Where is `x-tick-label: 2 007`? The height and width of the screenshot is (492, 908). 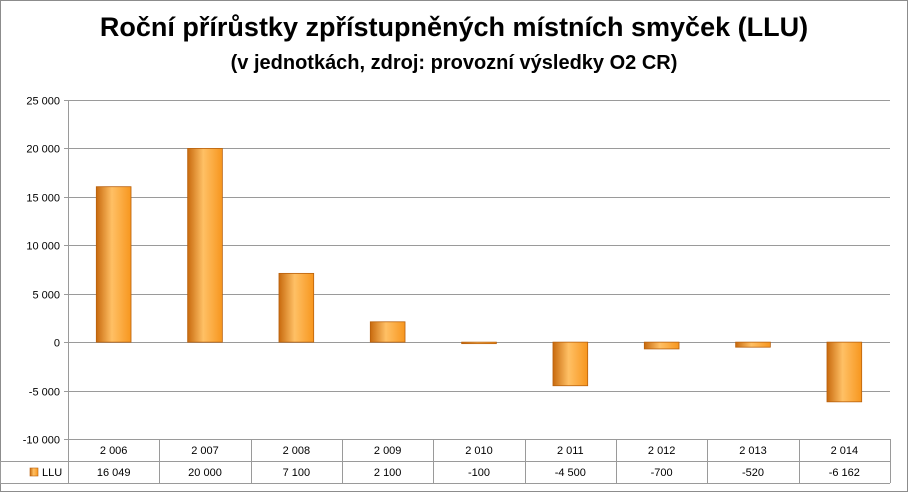
x-tick-label: 2 007 is located at coordinates (205, 451).